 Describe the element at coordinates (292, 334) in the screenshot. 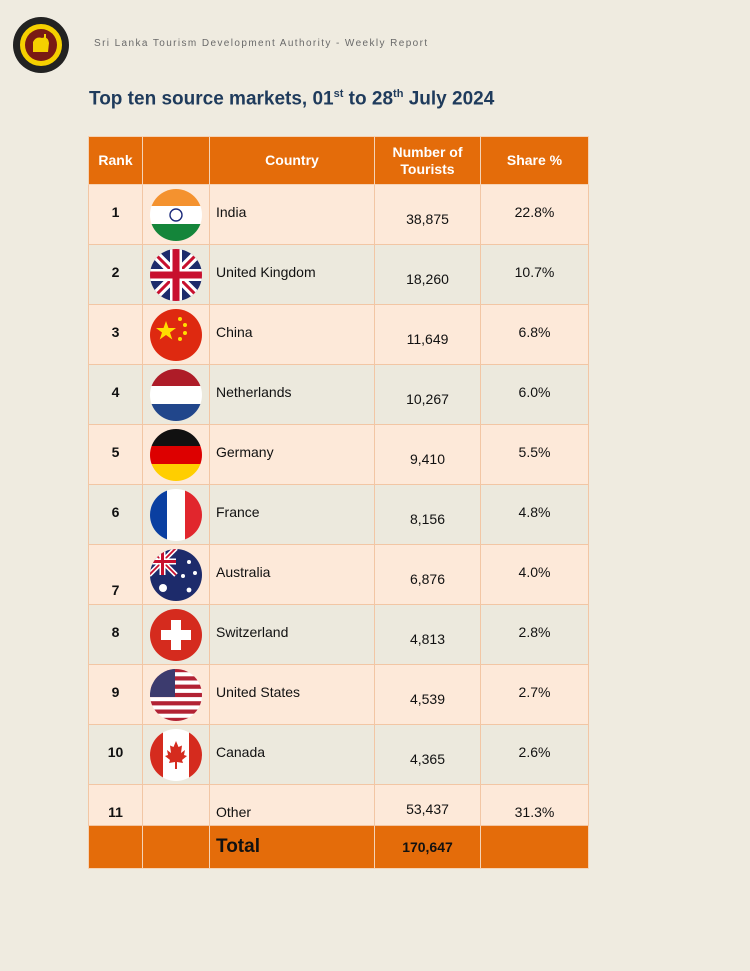

I see `country-cell: China` at that location.